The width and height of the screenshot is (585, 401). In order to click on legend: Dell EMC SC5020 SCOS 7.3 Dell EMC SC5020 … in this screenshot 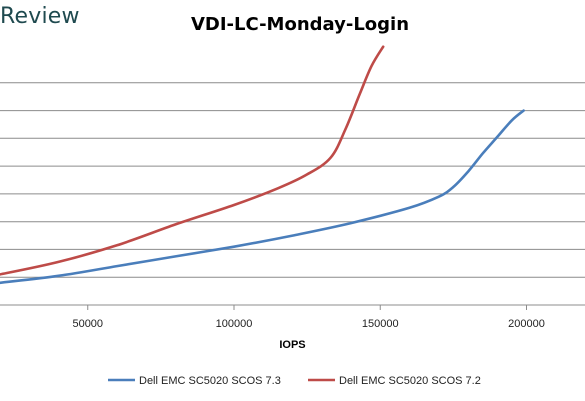, I will do `click(294, 381)`.